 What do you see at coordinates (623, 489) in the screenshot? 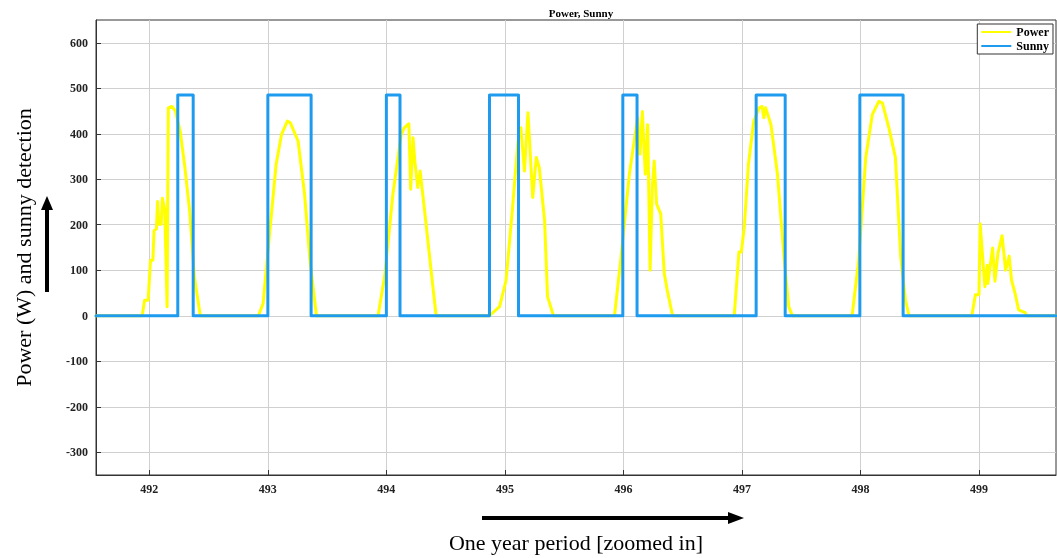
I see `x-tick-label: 496` at bounding box center [623, 489].